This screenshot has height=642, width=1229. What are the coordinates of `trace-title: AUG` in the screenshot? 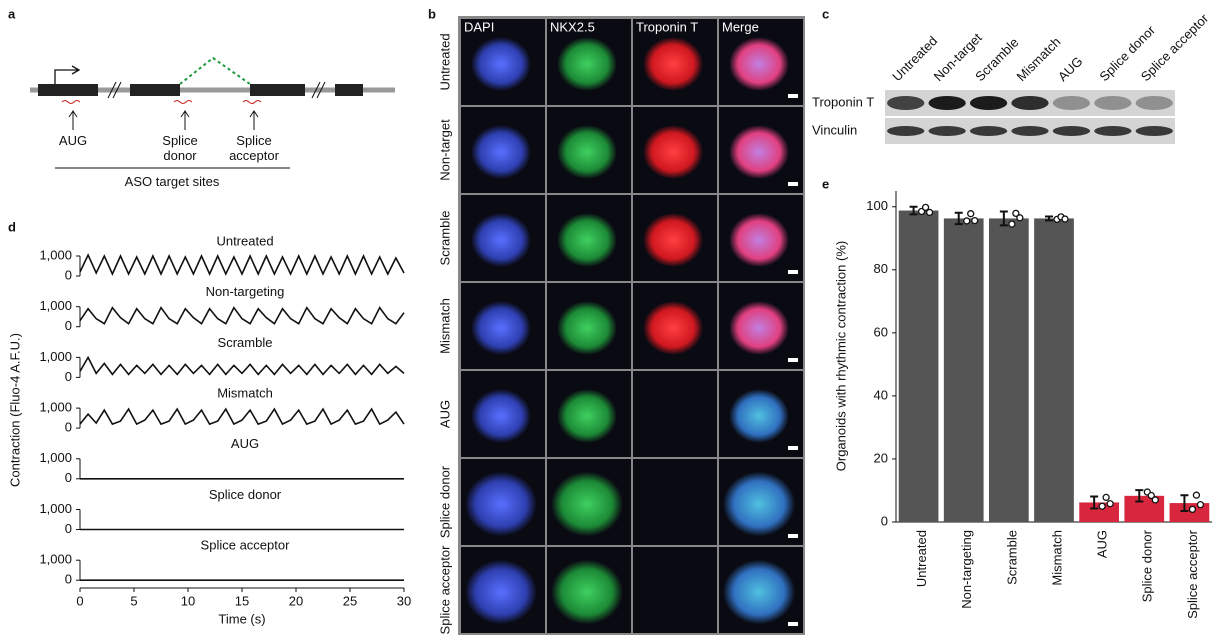 It's located at (245, 443).